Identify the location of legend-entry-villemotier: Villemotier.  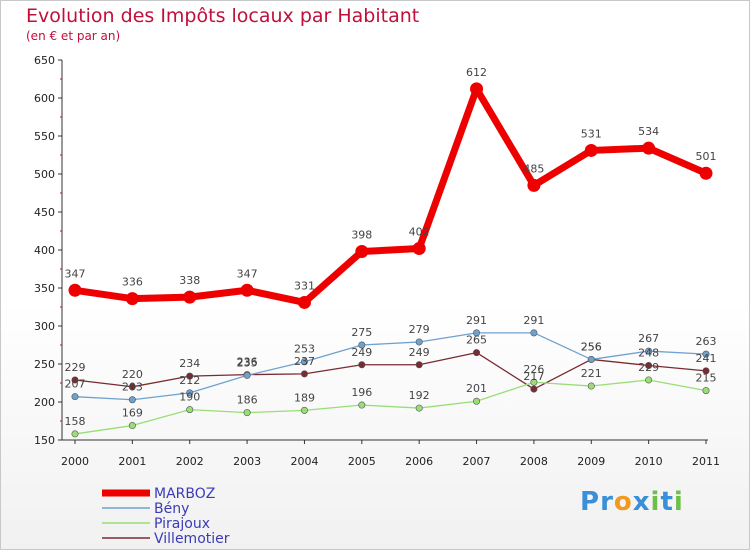
(166, 539).